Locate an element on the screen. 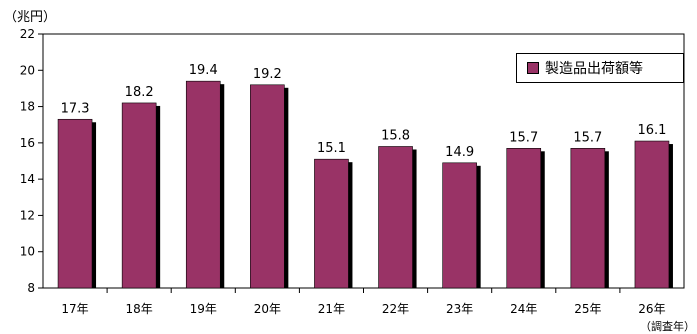 The image size is (697, 334). x-tick-label: 26年 is located at coordinates (651, 309).